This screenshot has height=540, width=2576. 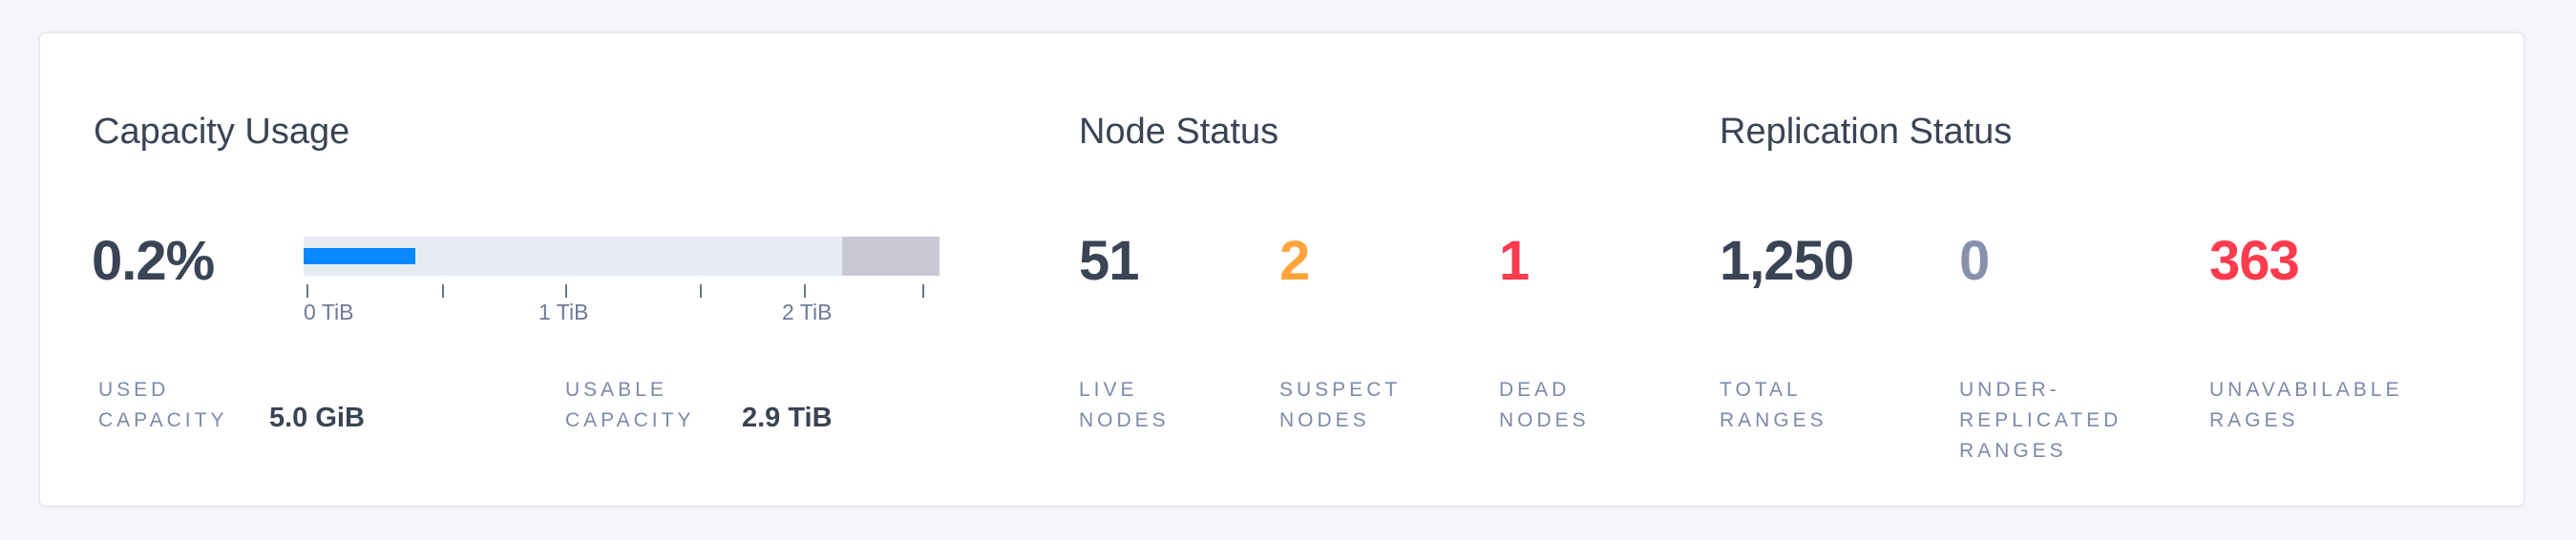 I want to click on label-line: USABLE, so click(x=616, y=390).